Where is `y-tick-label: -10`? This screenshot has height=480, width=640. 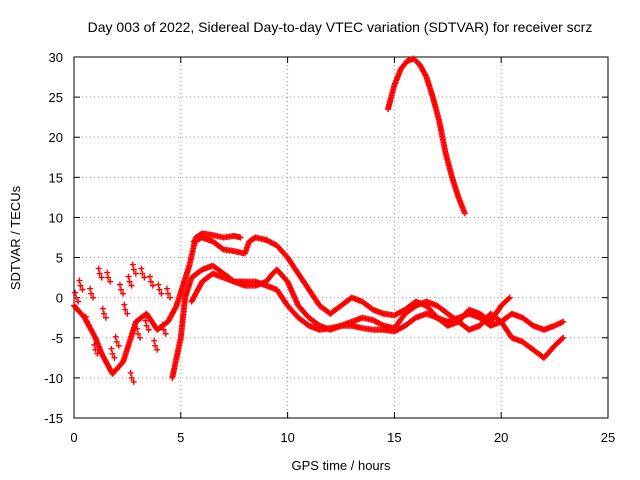
y-tick-label: -10 is located at coordinates (53, 378).